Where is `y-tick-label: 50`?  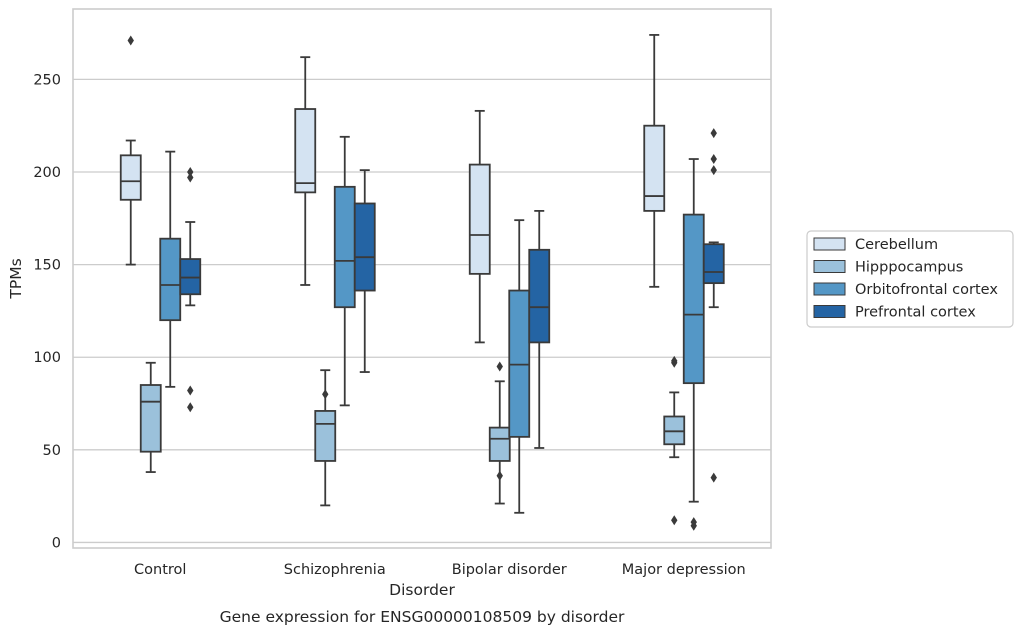 y-tick-label: 50 is located at coordinates (52, 451).